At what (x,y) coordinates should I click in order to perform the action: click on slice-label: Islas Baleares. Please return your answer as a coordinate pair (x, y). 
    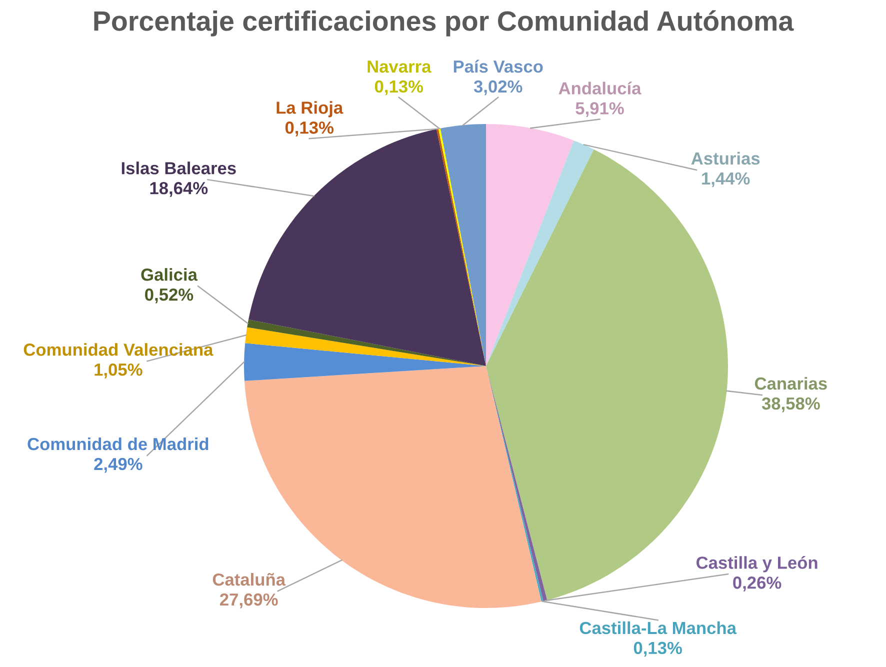
    Looking at the image, I should click on (179, 168).